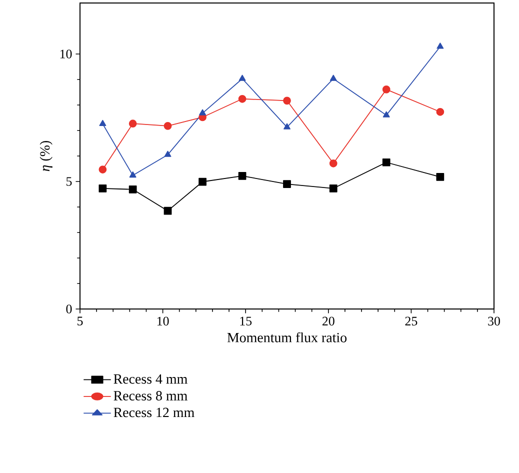 The width and height of the screenshot is (519, 473). Describe the element at coordinates (69, 181) in the screenshot. I see `y-tick-label: 5` at that location.